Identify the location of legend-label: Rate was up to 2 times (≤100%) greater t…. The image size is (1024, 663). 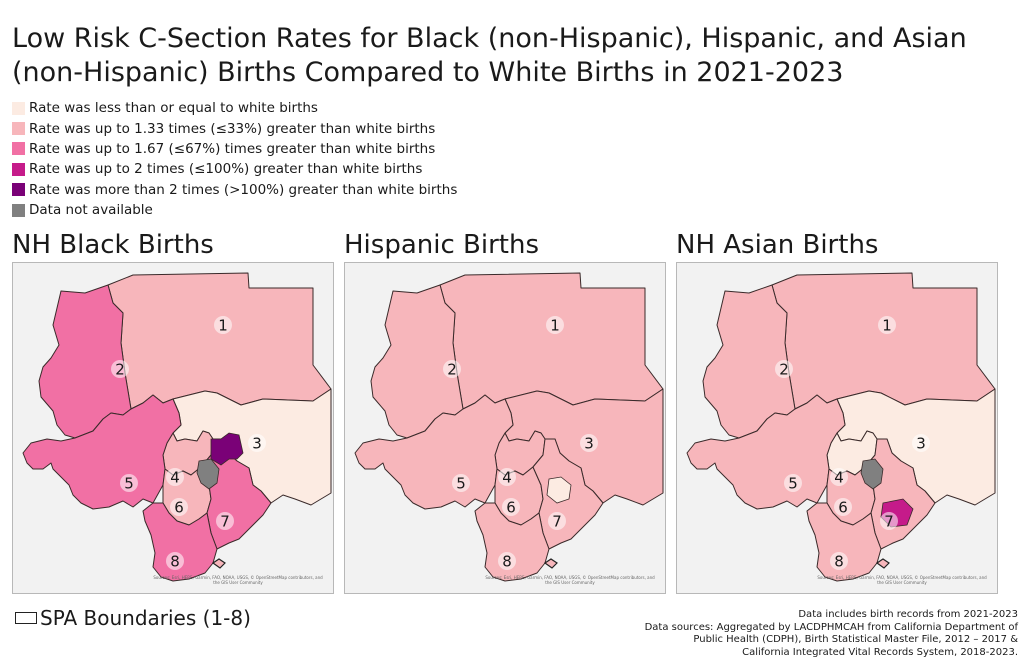
(226, 169).